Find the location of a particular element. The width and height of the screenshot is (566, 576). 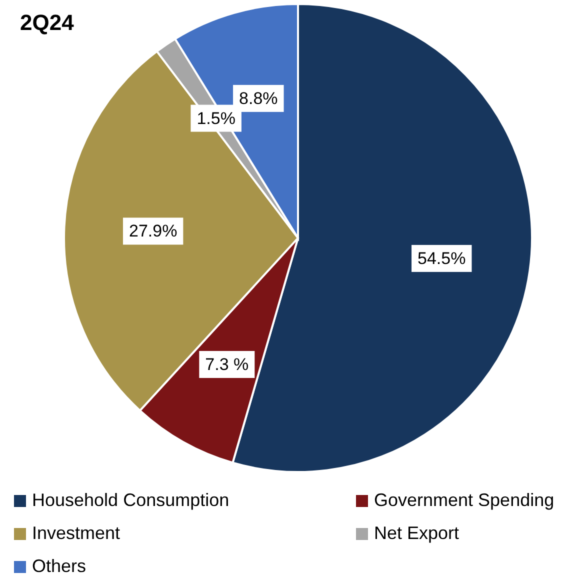

legend-label: Net Export is located at coordinates (417, 533).